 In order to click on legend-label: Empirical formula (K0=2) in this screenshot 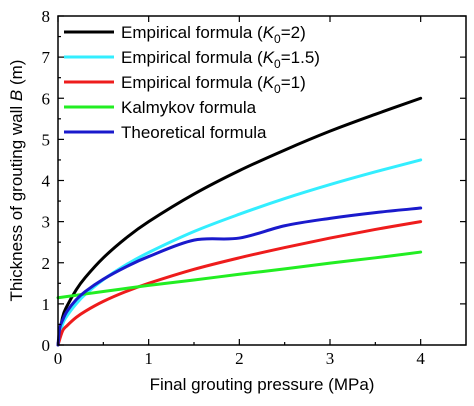, I will do `click(213, 34)`.